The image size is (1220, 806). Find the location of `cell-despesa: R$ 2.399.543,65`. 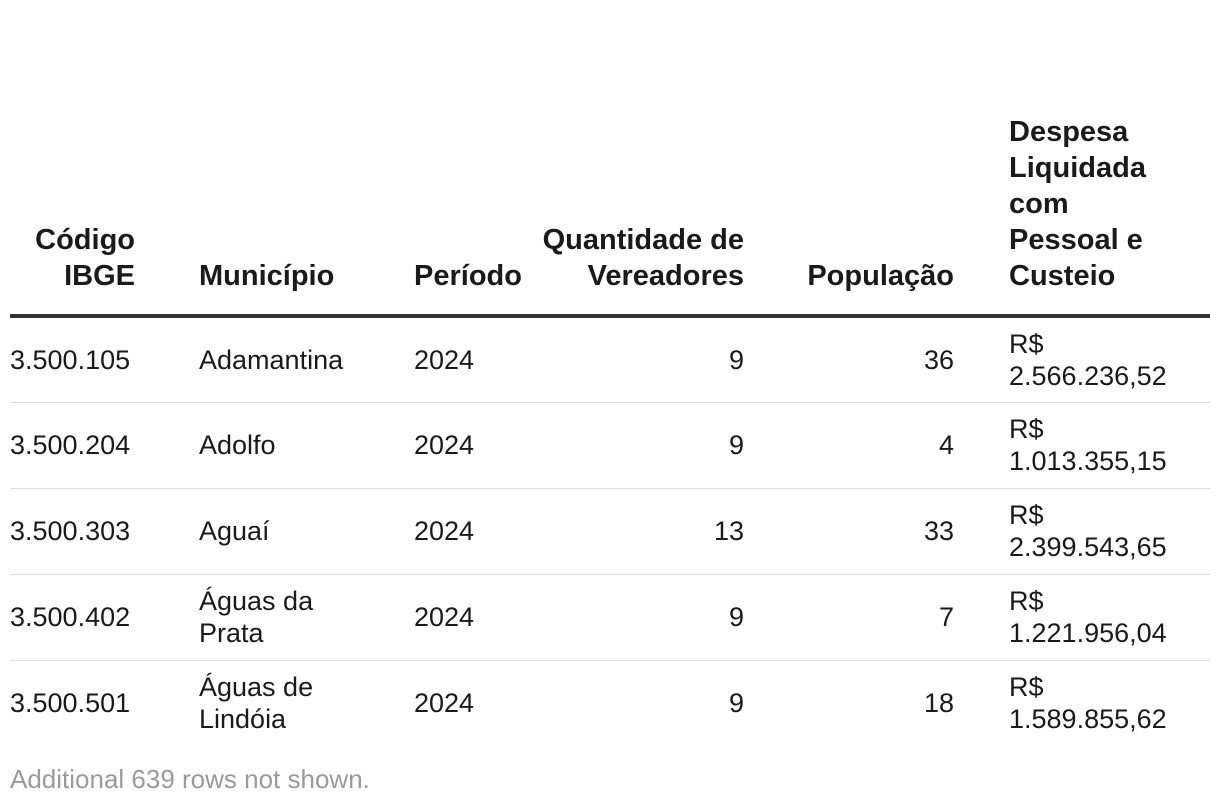

cell-despesa: R$ 2.399.543,65 is located at coordinates (1088, 531).